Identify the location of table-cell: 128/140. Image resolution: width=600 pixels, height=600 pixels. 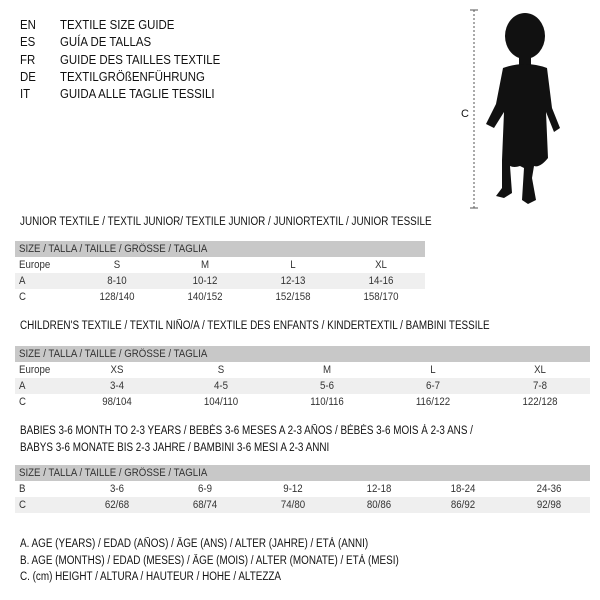
(117, 297).